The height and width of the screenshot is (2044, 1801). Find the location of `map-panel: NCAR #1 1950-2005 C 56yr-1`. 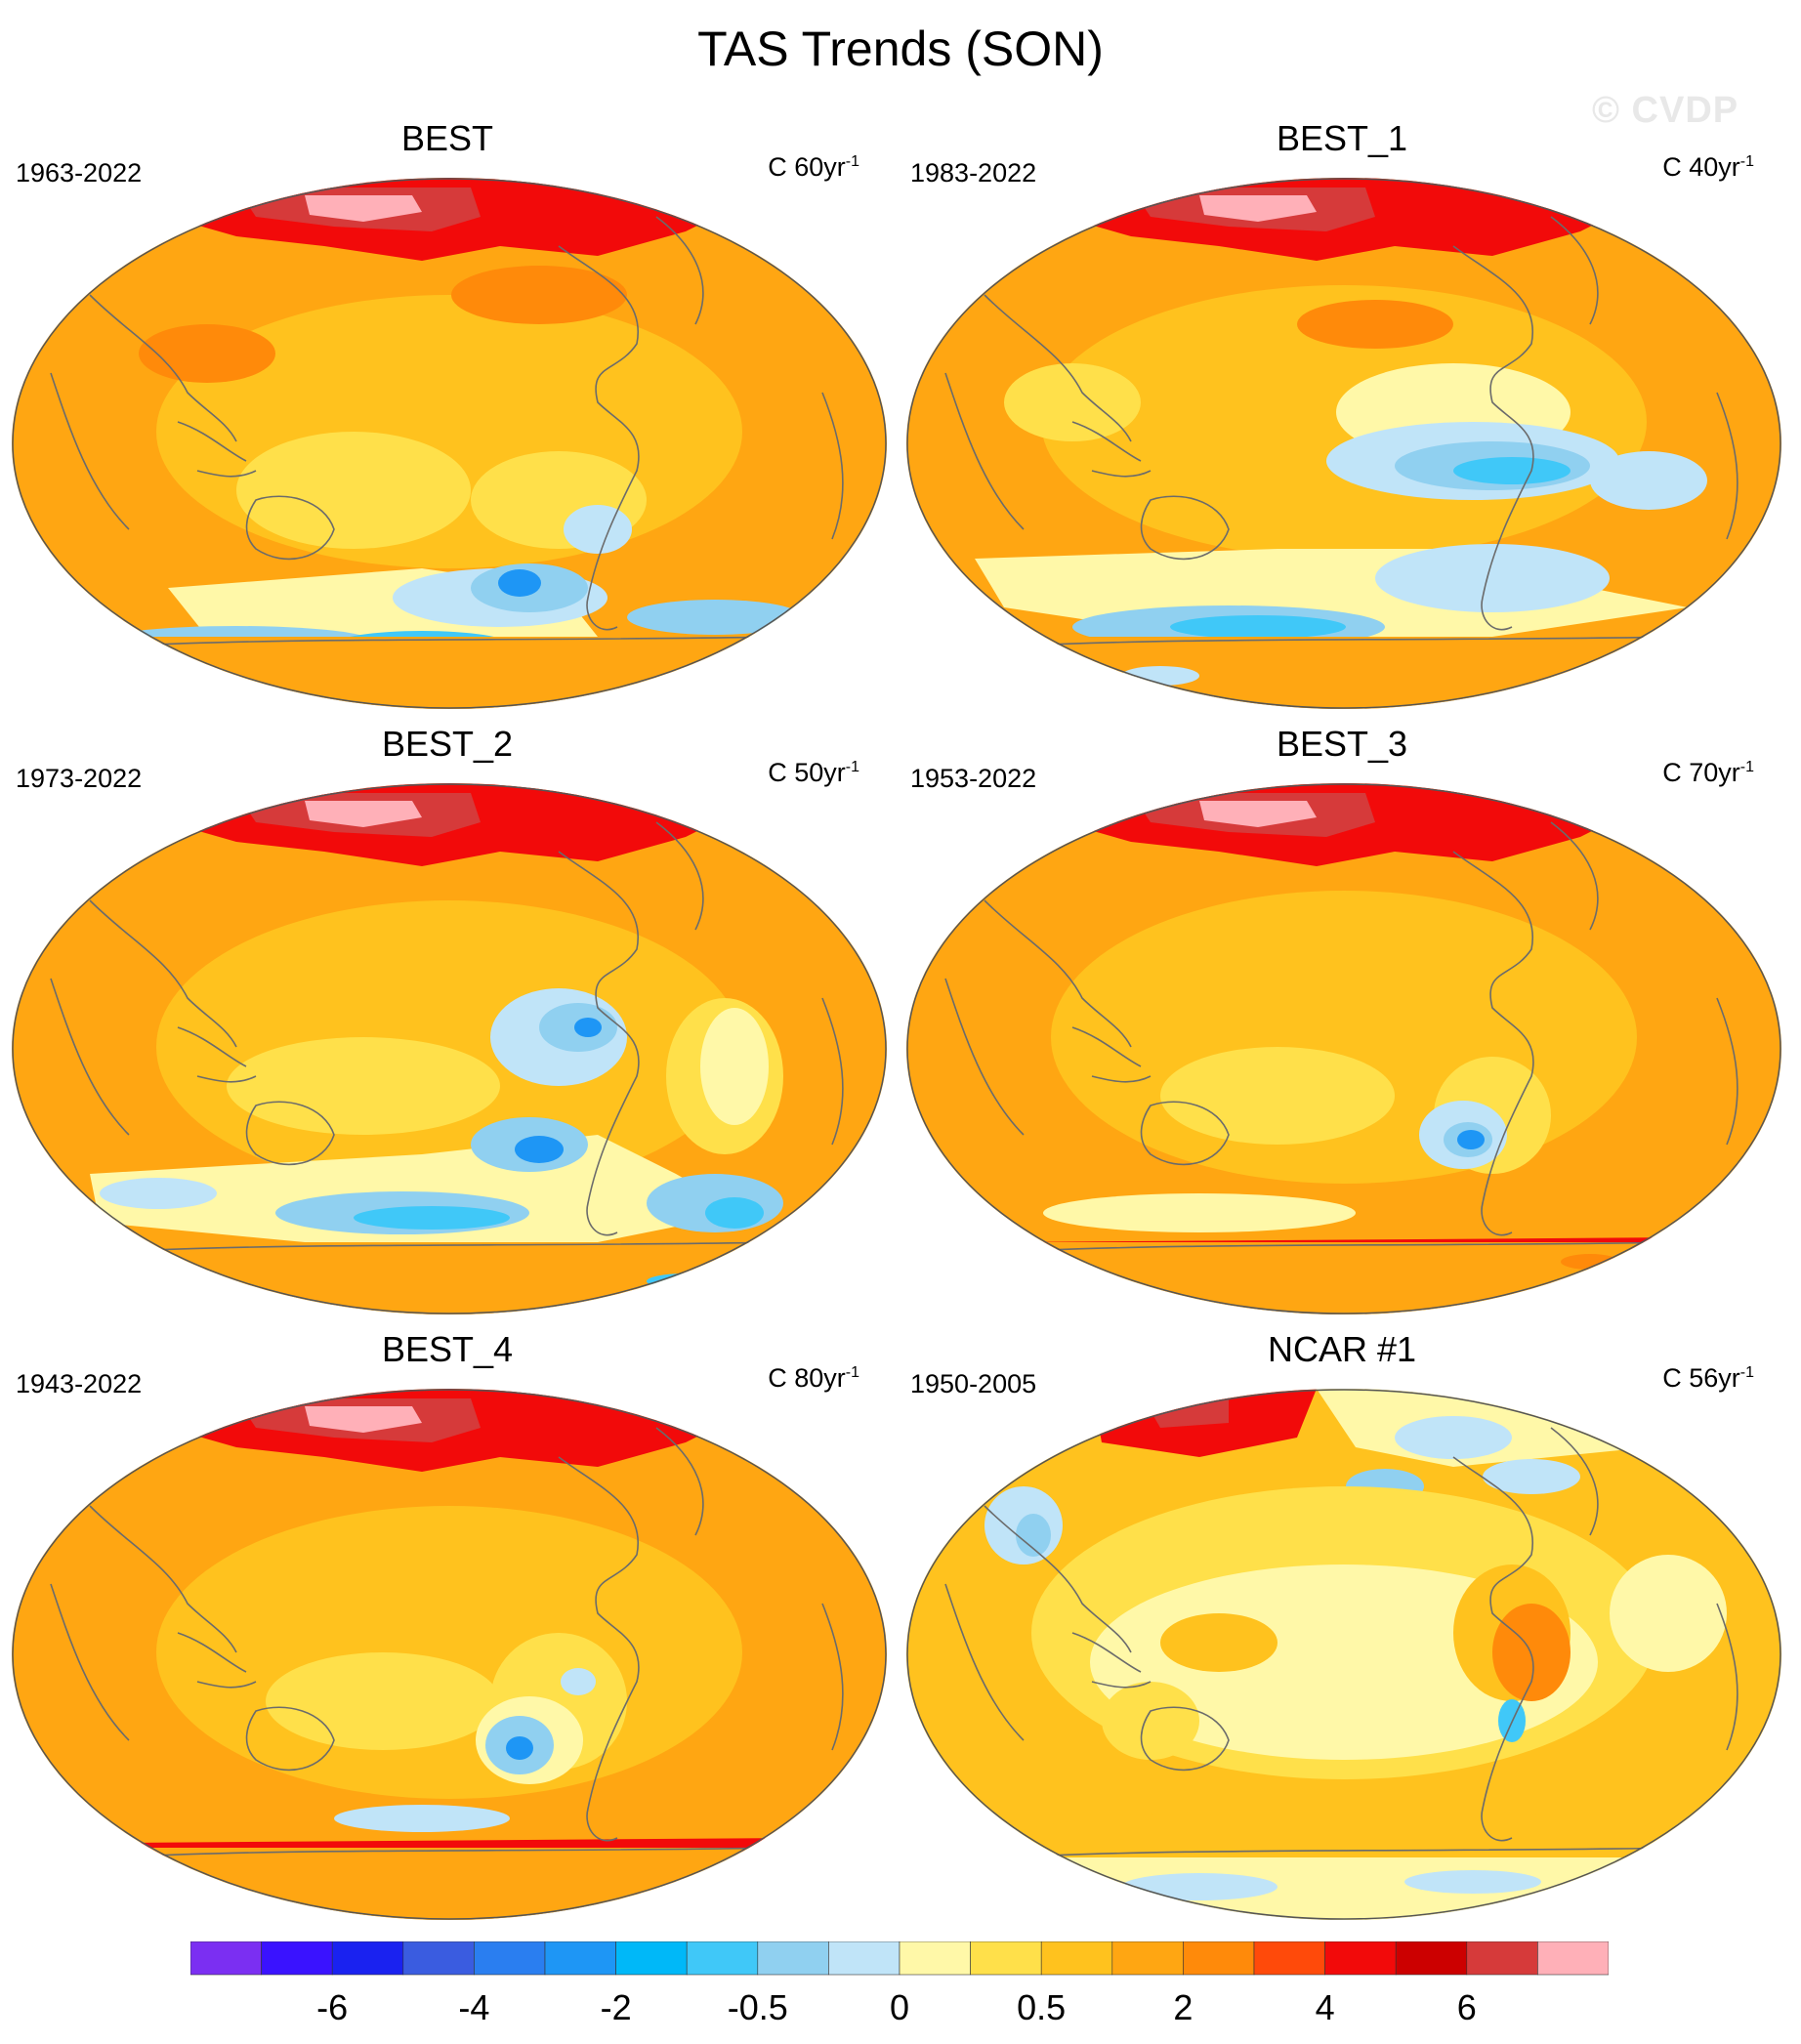

map-panel: NCAR #1 1950-2005 C 56yr-1 is located at coordinates (1342, 1624).